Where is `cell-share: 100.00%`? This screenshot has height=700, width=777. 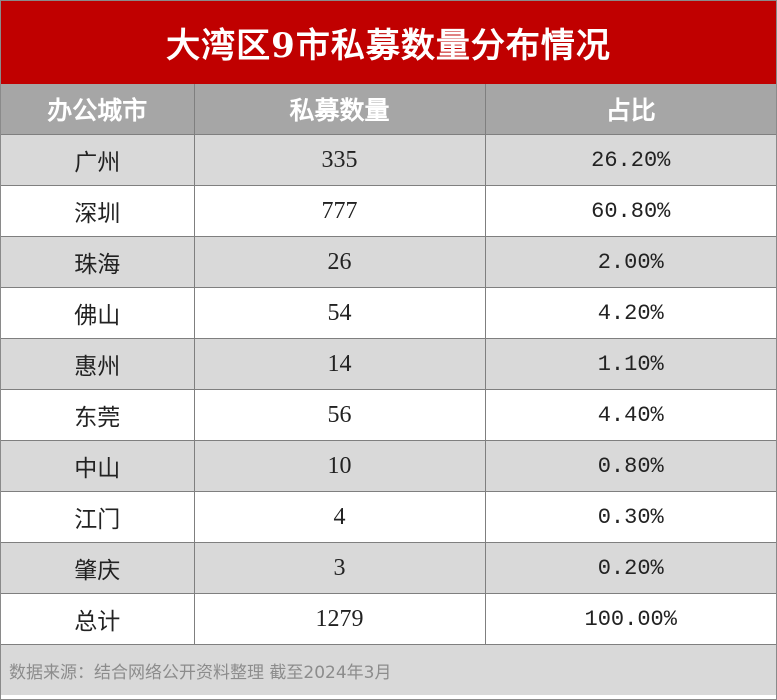 cell-share: 100.00% is located at coordinates (630, 619).